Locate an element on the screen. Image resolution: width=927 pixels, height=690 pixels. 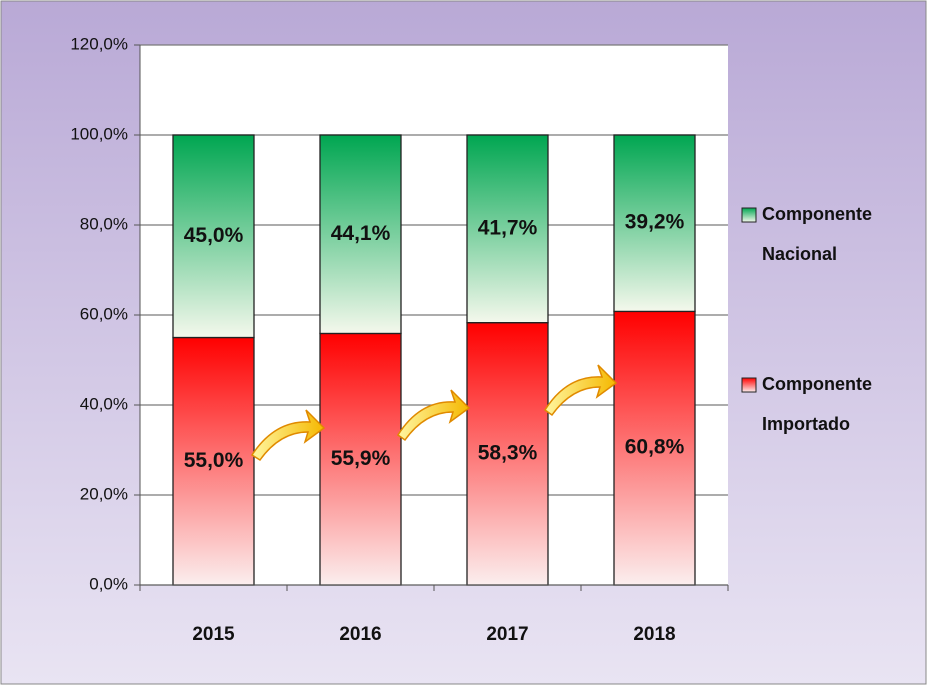
y-tick-label: 20,0% is located at coordinates (104, 493).